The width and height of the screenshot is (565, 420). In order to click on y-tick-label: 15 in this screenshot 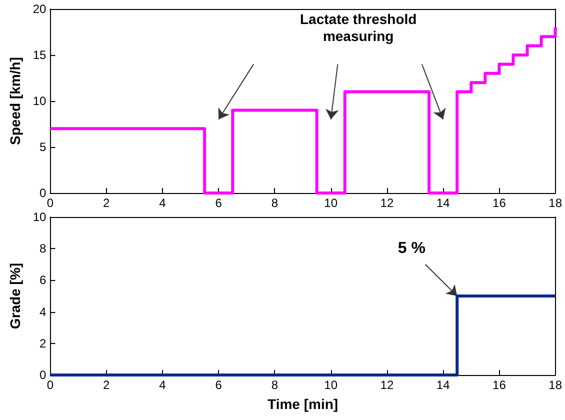, I will do `click(39, 55)`.